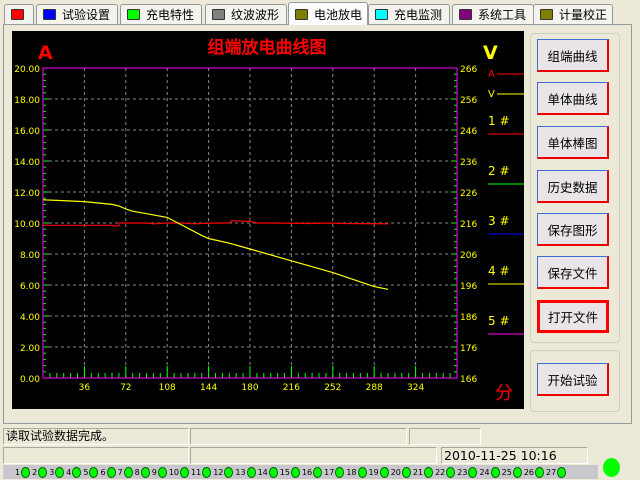 This screenshot has height=480, width=640. Describe the element at coordinates (40, 472) in the screenshot. I see `led-2: 2` at that location.